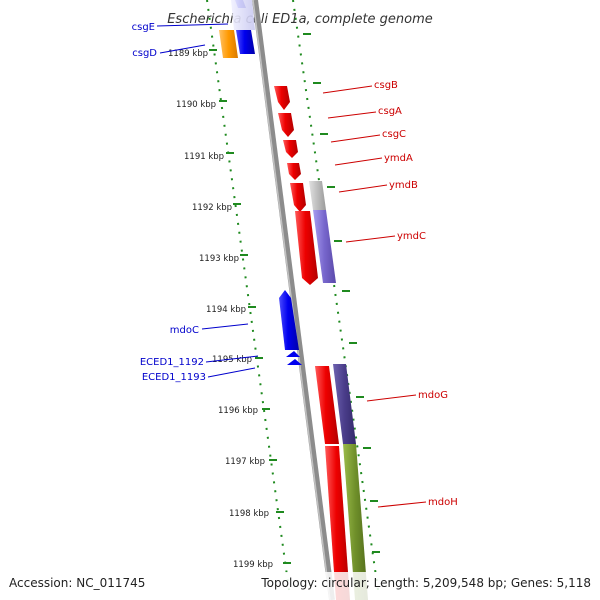 The width and height of the screenshot is (600, 600). Describe the element at coordinates (77, 583) in the screenshot. I see `accession-text: Accession: NC_011745` at that location.